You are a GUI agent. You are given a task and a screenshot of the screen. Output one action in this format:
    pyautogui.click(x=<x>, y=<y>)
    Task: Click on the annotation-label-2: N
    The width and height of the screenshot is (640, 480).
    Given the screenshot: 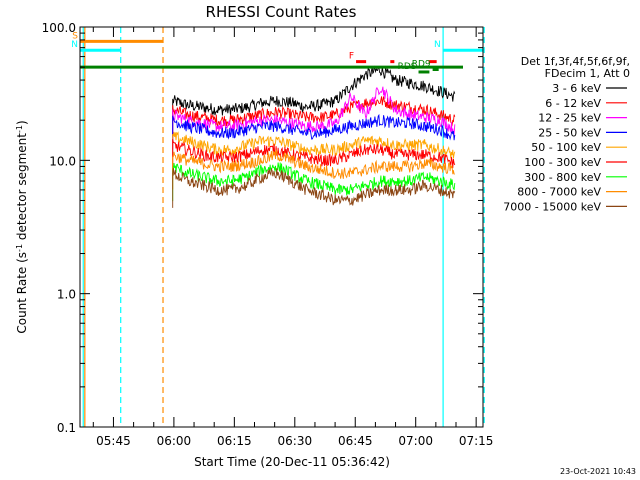 What is the action you would take?
    pyautogui.click(x=437, y=45)
    